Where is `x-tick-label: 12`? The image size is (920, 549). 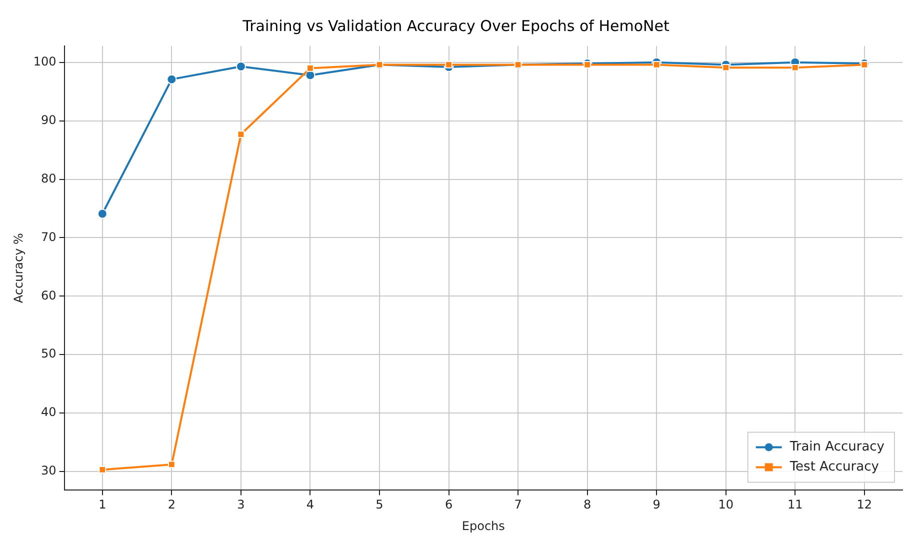 x-tick-label: 12 is located at coordinates (864, 505).